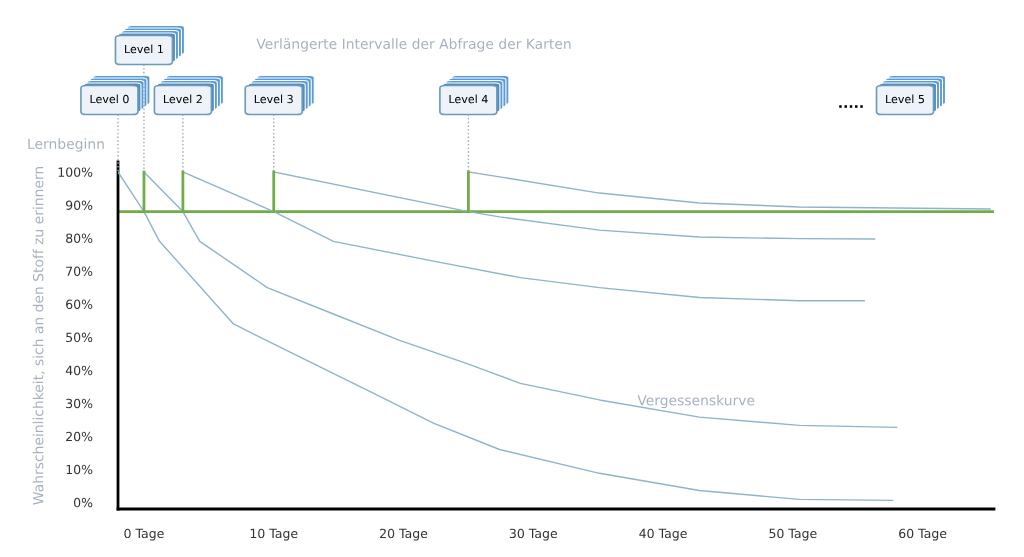 The width and height of the screenshot is (1024, 557). I want to click on x-tick-label: 10 Tage, so click(274, 534).